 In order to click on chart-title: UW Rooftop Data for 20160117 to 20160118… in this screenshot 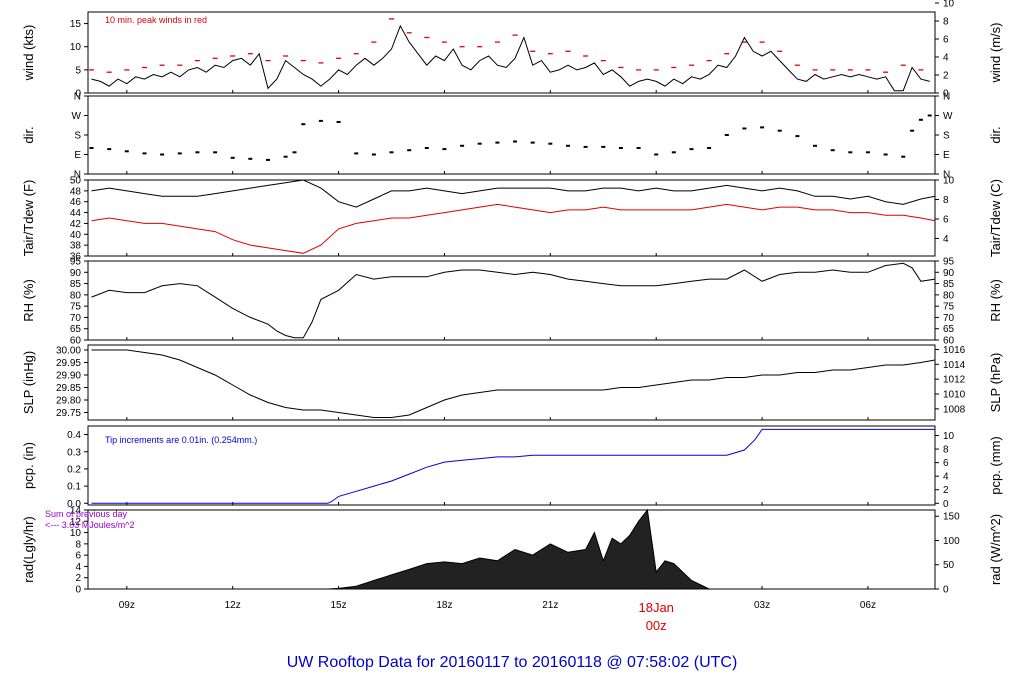, I will do `click(512, 662)`.